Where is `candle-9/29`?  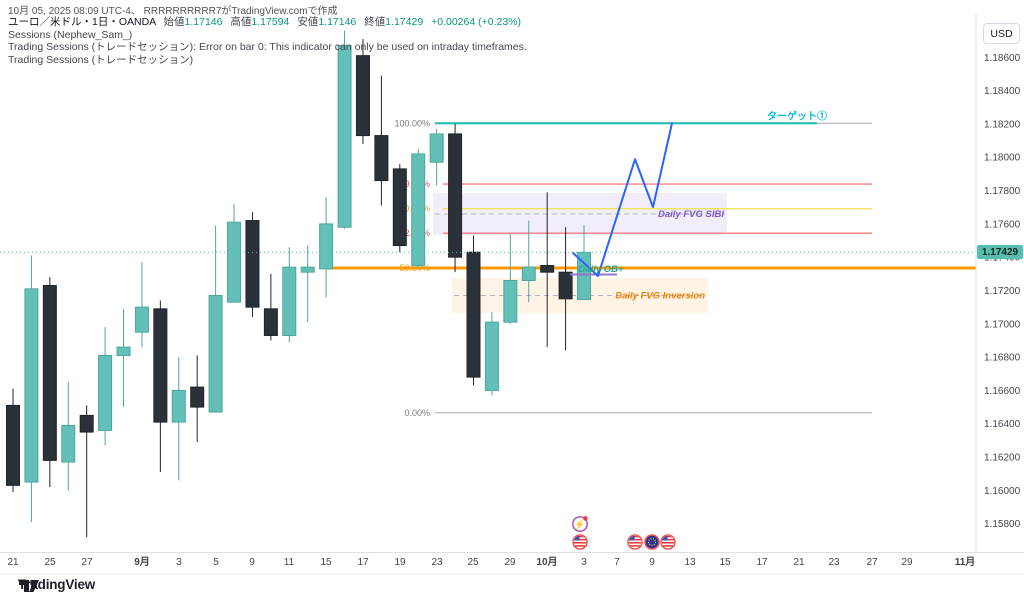
candle-9/29 is located at coordinates (510, 278).